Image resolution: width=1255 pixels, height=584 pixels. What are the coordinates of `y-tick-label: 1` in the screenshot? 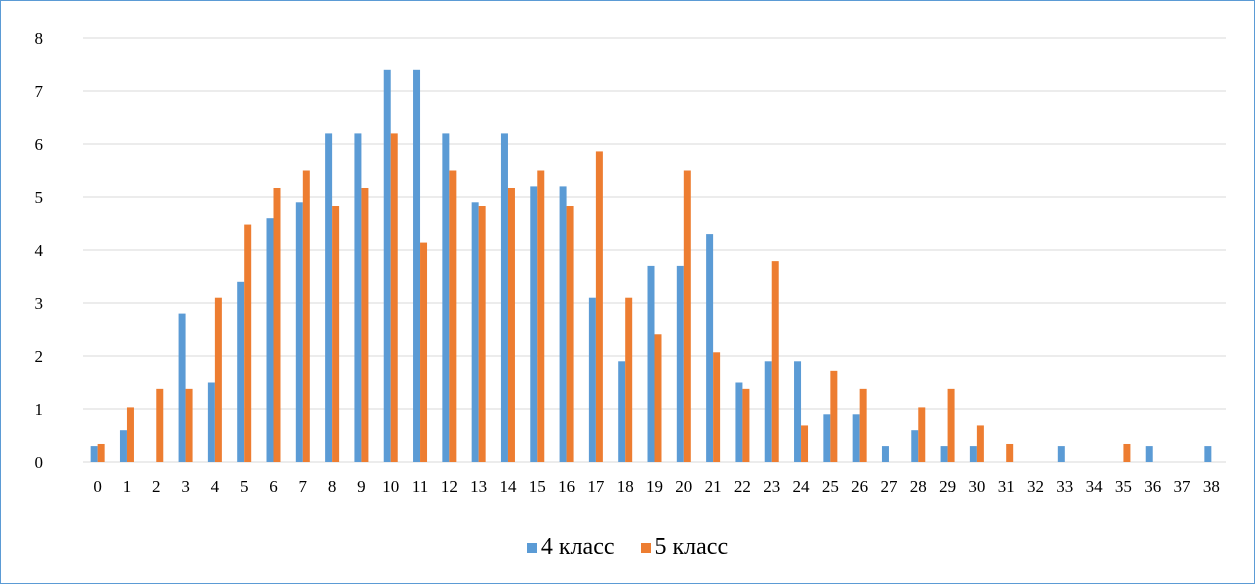 It's located at (39, 409).